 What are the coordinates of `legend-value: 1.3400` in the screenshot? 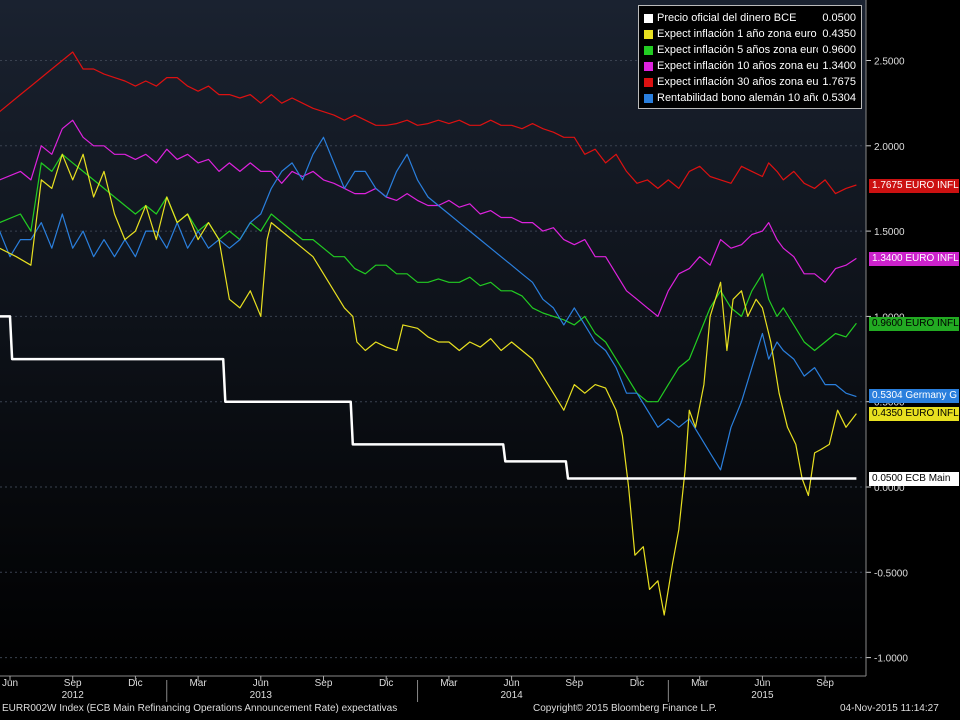 It's located at (839, 66).